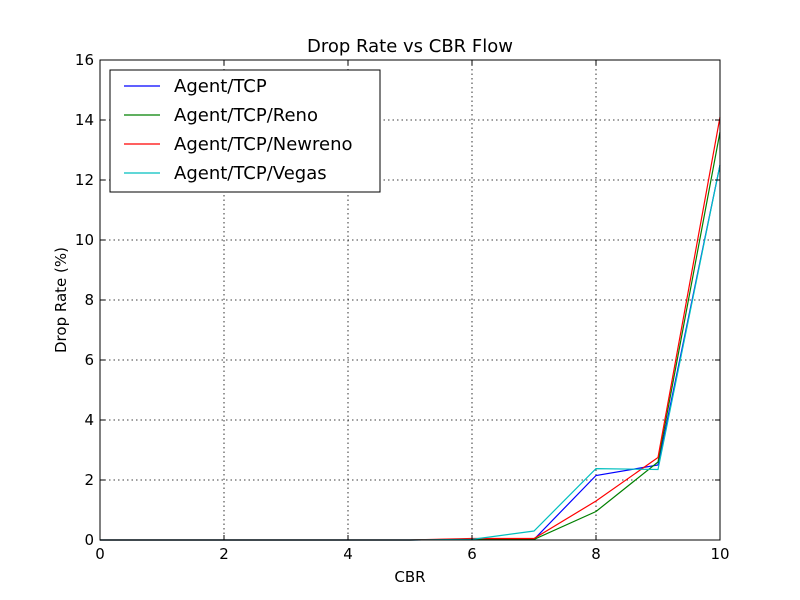 This screenshot has height=600, width=800. What do you see at coordinates (250, 173) in the screenshot?
I see `legend-label: Agent/TCP/Vegas` at bounding box center [250, 173].